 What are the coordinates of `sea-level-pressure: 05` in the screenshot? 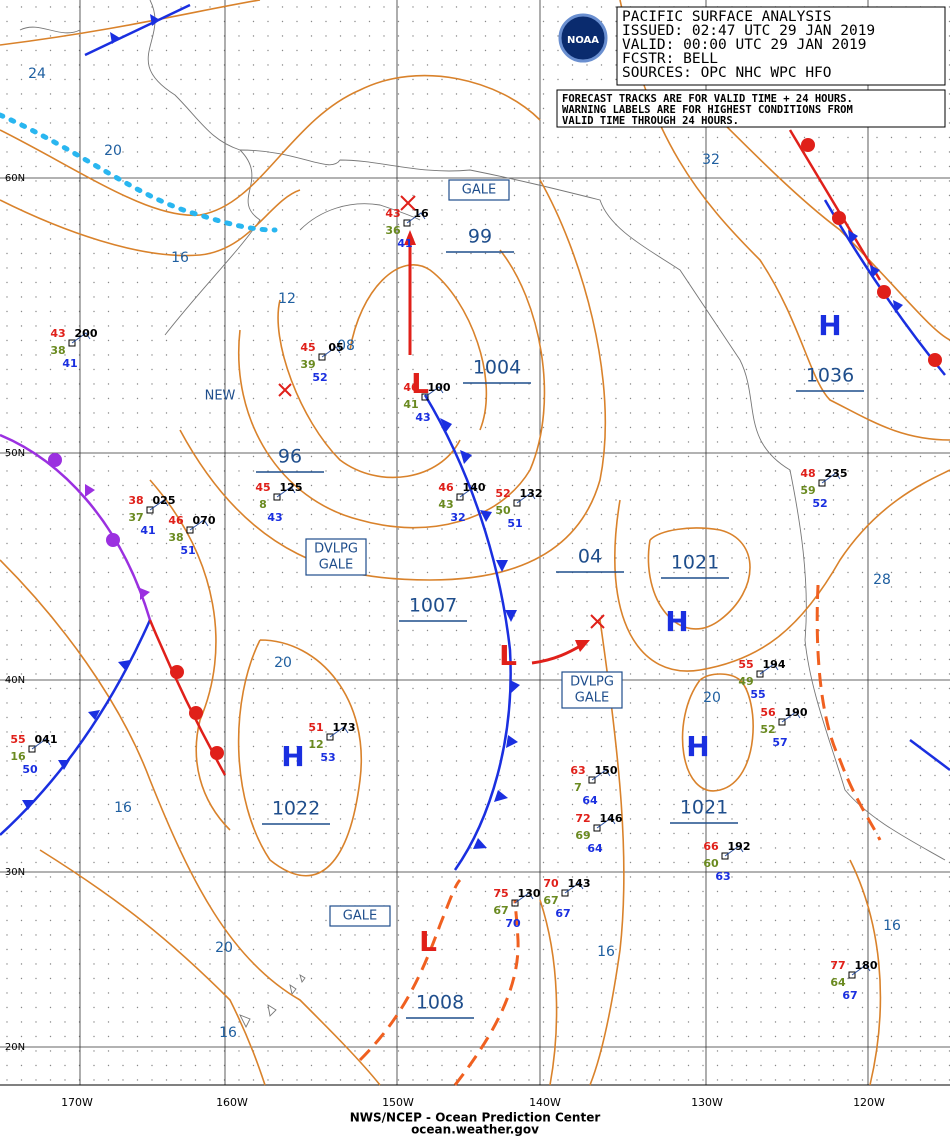 It's located at (335, 347).